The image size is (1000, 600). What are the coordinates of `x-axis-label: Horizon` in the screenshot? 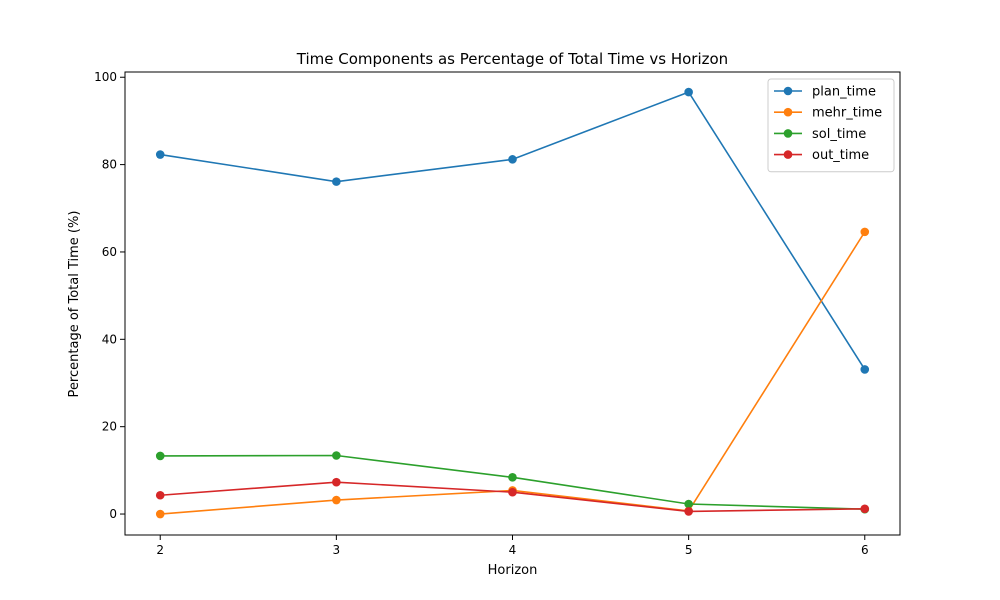 It's located at (513, 570).